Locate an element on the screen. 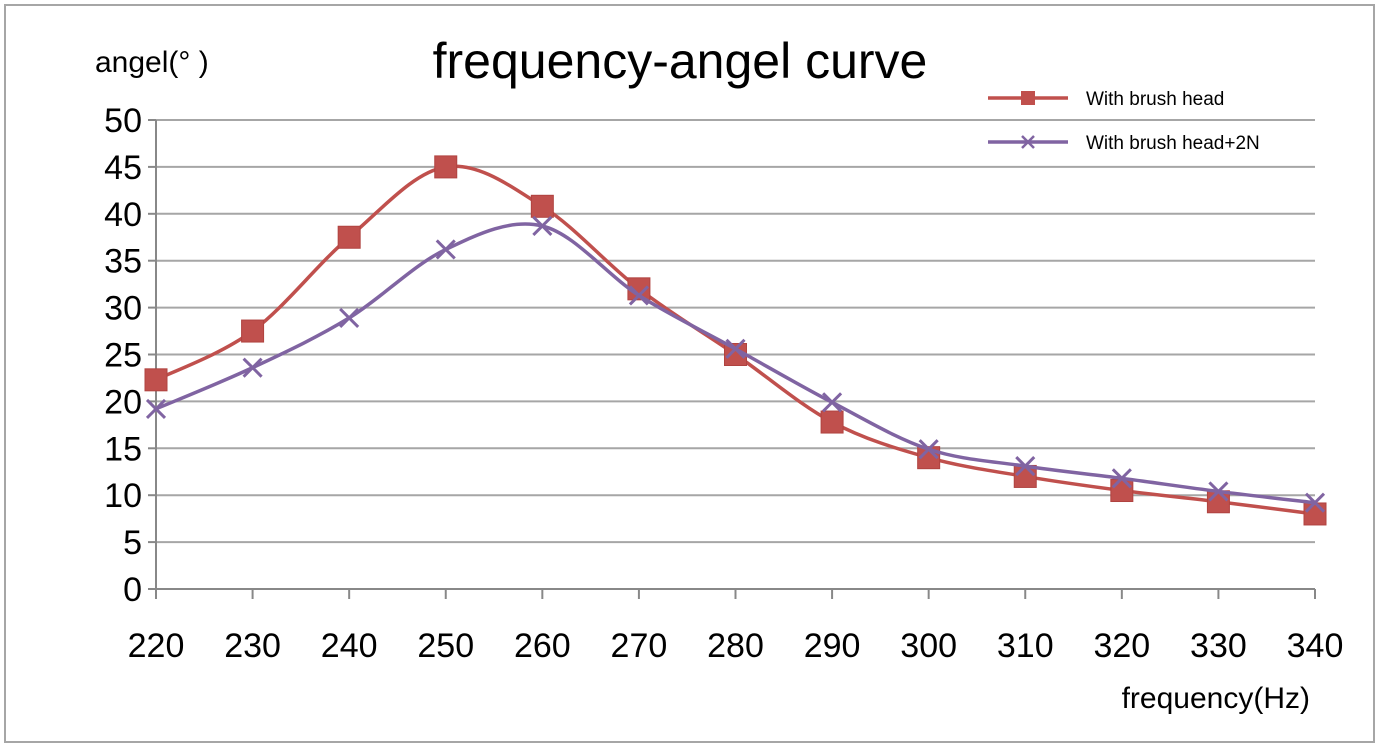  y-tick-label: 10 is located at coordinates (123, 496).